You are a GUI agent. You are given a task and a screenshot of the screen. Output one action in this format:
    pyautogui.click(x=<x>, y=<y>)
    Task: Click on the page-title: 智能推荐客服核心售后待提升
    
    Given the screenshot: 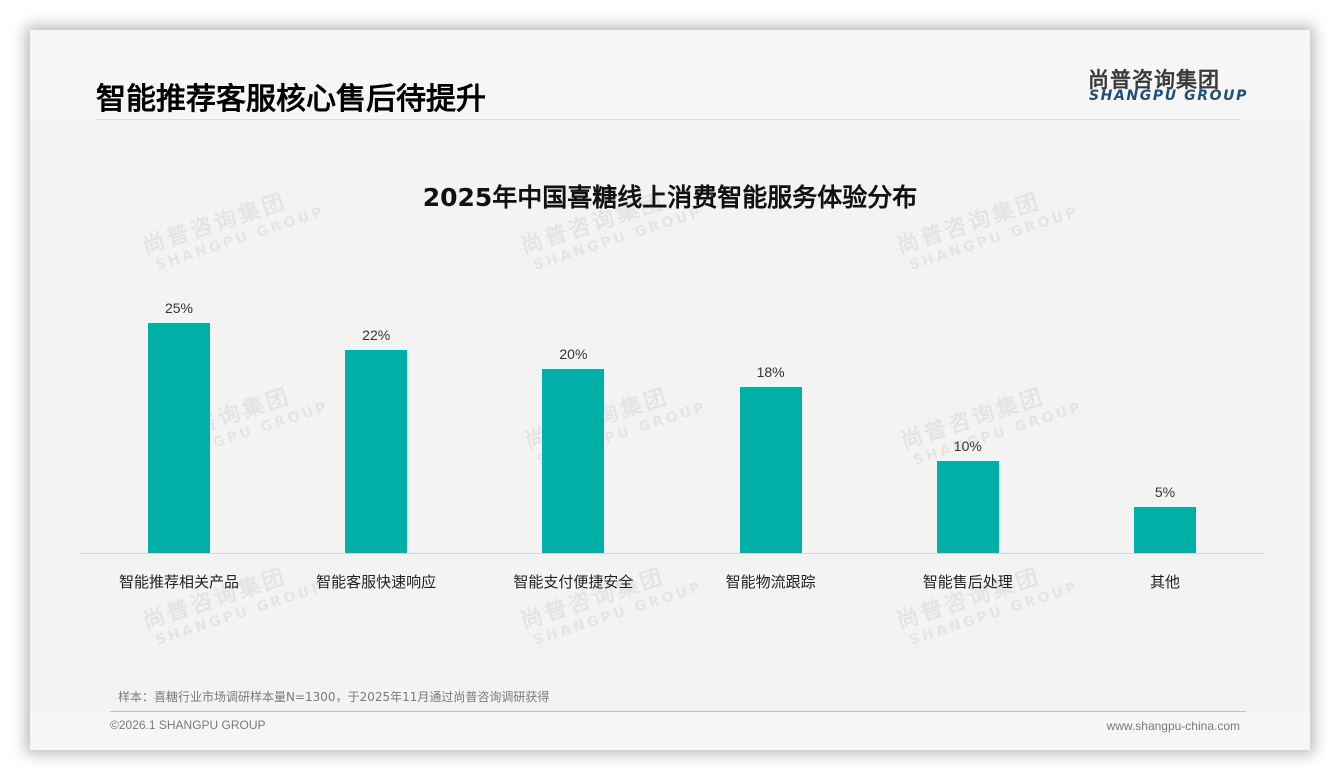 What is the action you would take?
    pyautogui.click(x=291, y=99)
    